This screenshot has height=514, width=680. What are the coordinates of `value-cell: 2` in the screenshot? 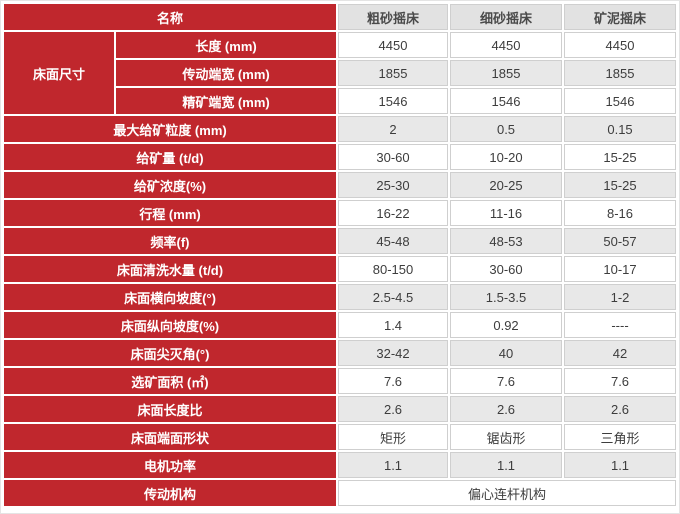 It's located at (393, 129).